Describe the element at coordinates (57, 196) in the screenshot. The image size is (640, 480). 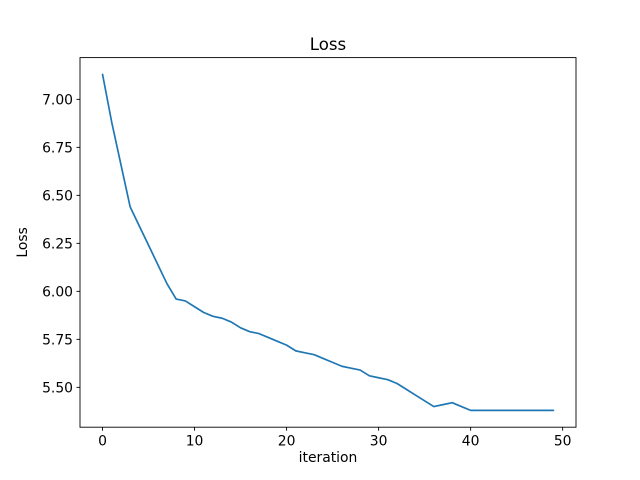
I see `y-tick-label: 6.50` at that location.